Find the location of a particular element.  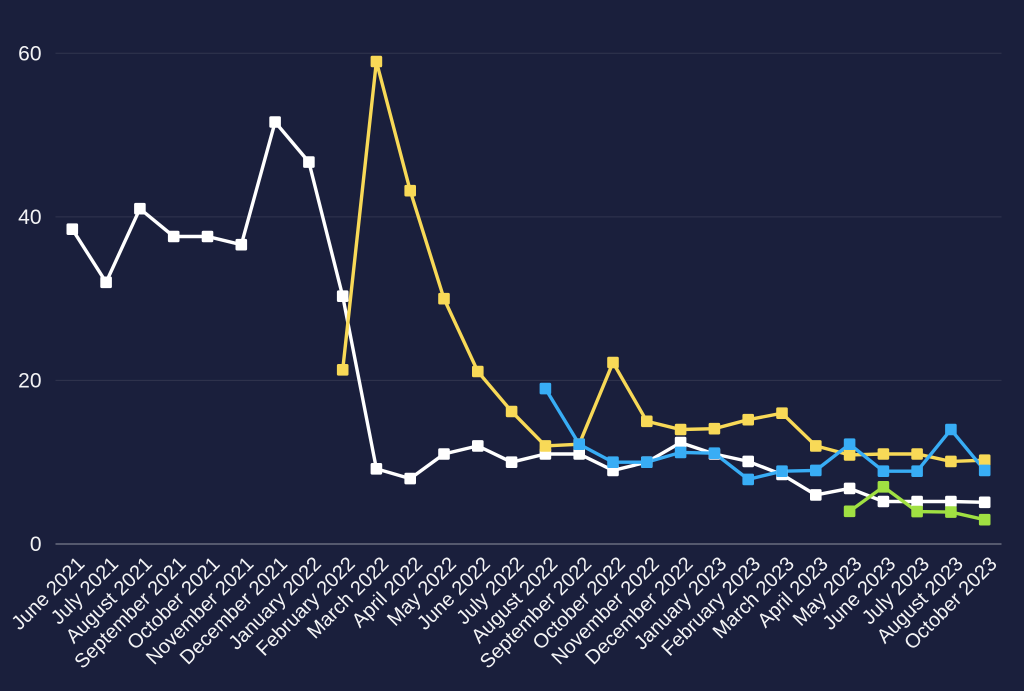

svg-text: 60 is located at coordinates (29, 53).